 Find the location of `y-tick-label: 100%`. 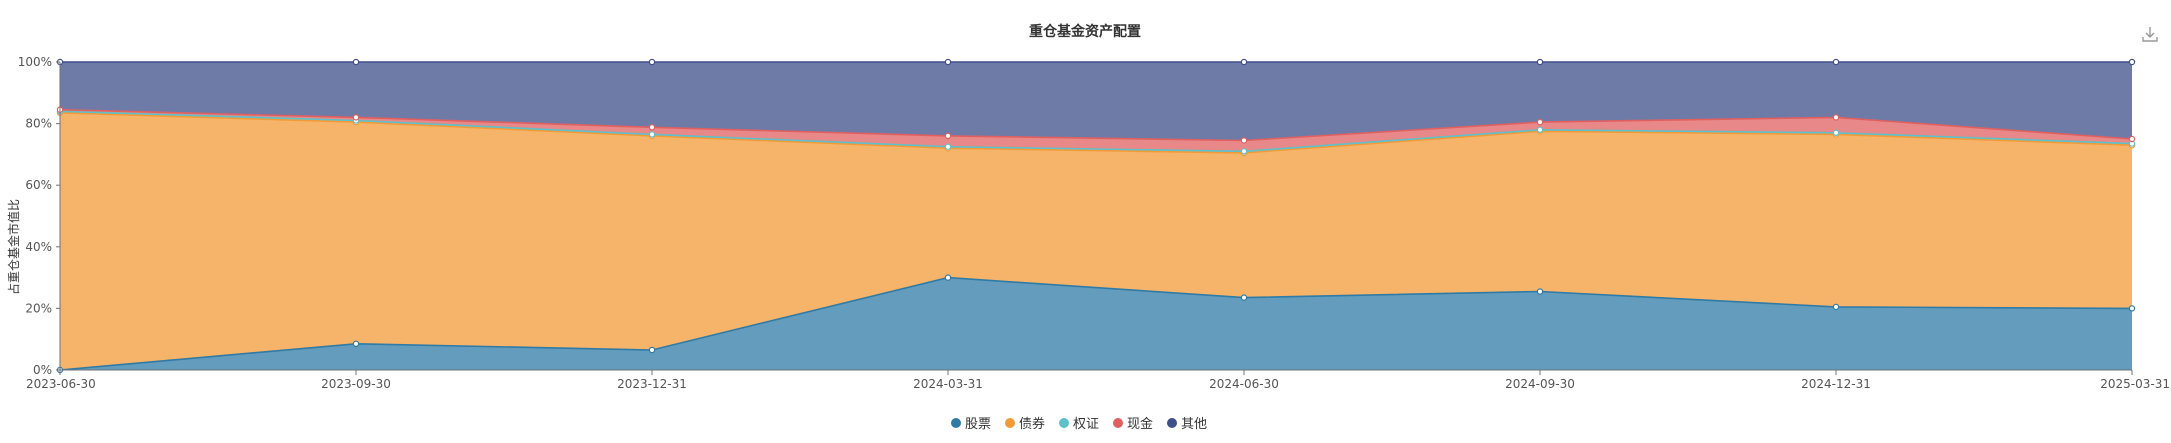

y-tick-label: 100% is located at coordinates (35, 62).